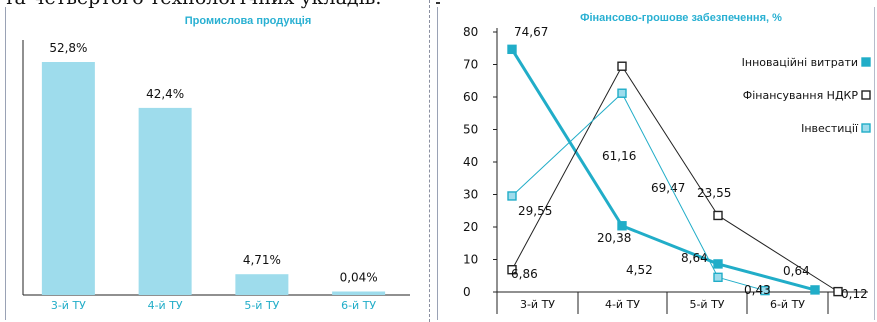 The height and width of the screenshot is (322, 877). I want to click on bar-value-label-3: 4,71%, so click(262, 260).